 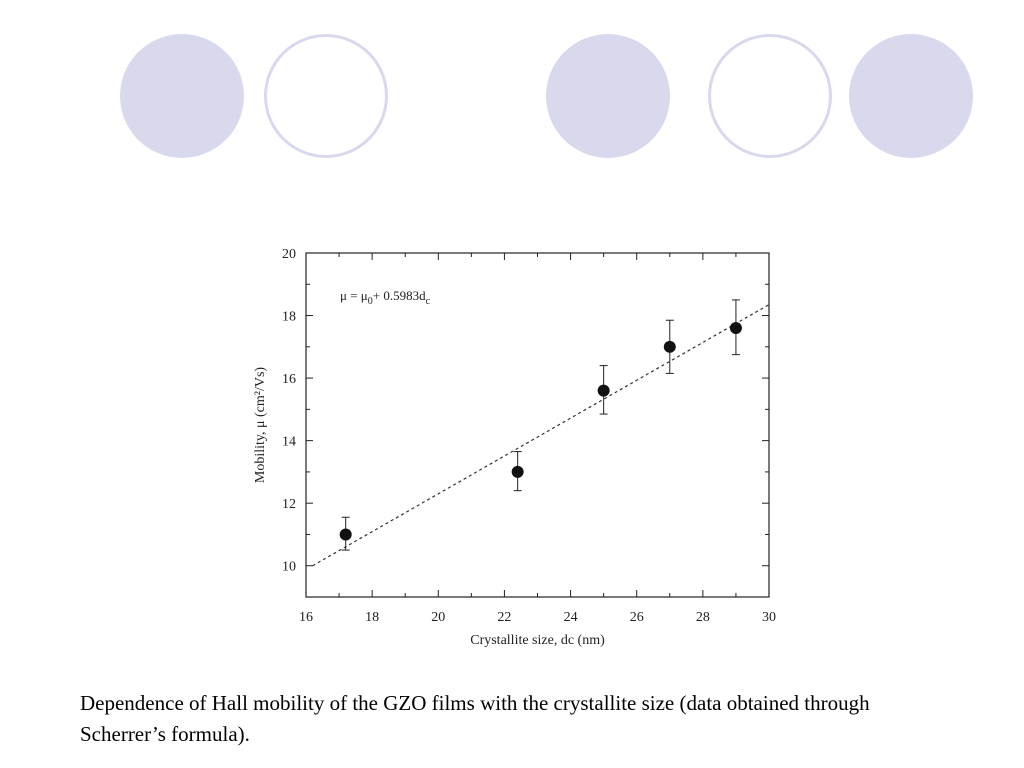 I want to click on y-axis-label: Mobility, μ (cm²/Vs), so click(x=260, y=425).